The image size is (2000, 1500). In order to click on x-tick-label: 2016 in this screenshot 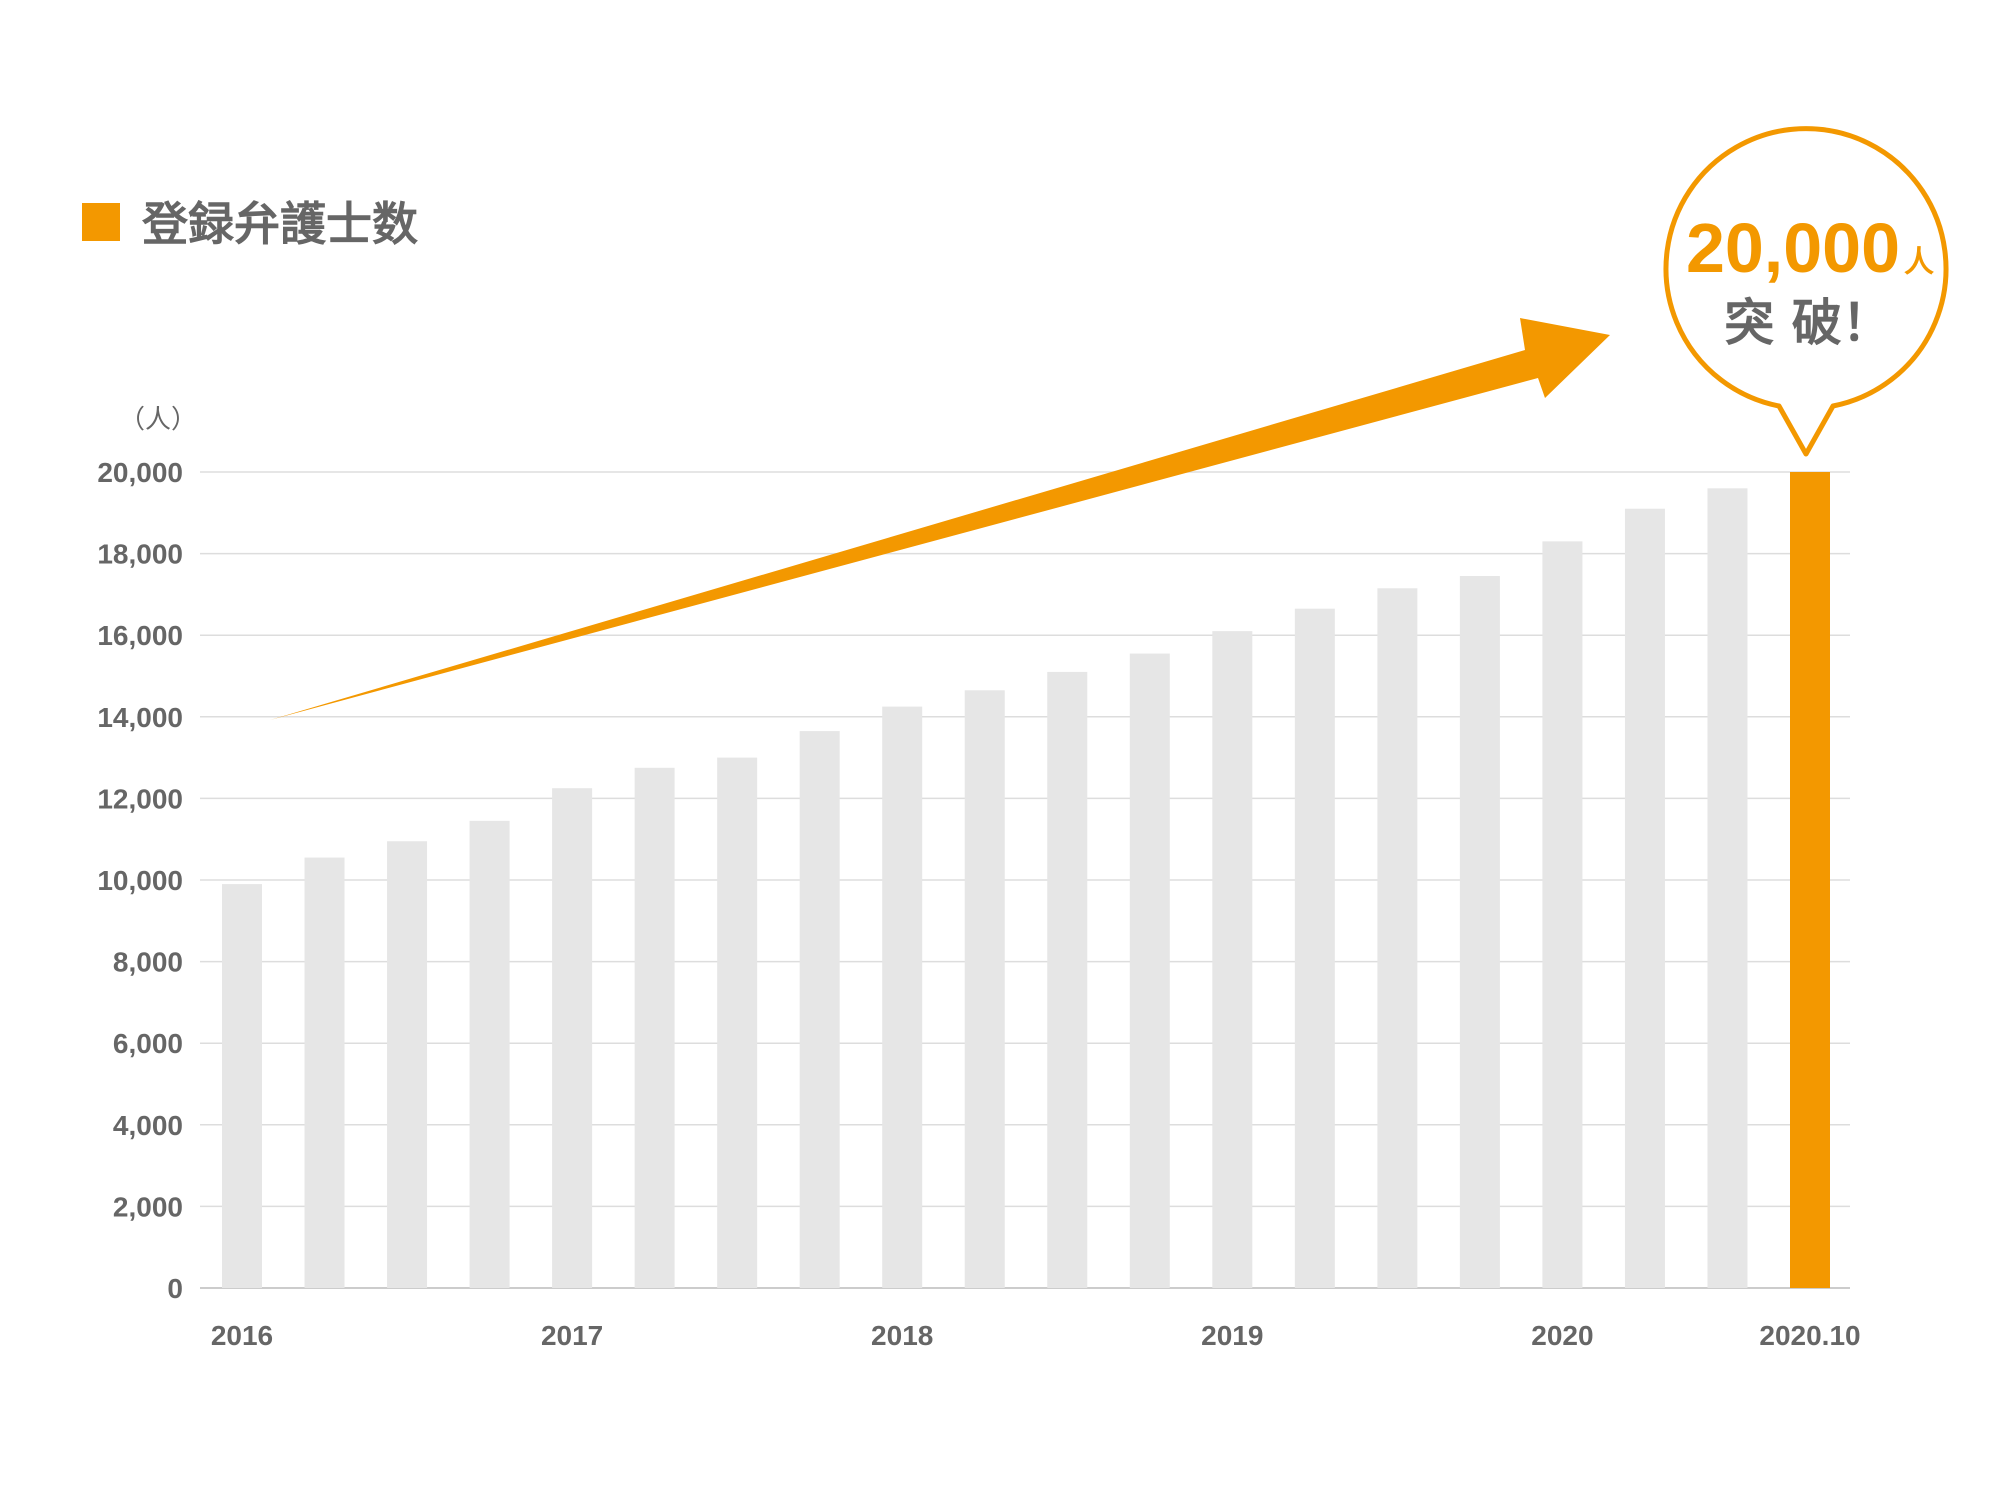, I will do `click(242, 1335)`.